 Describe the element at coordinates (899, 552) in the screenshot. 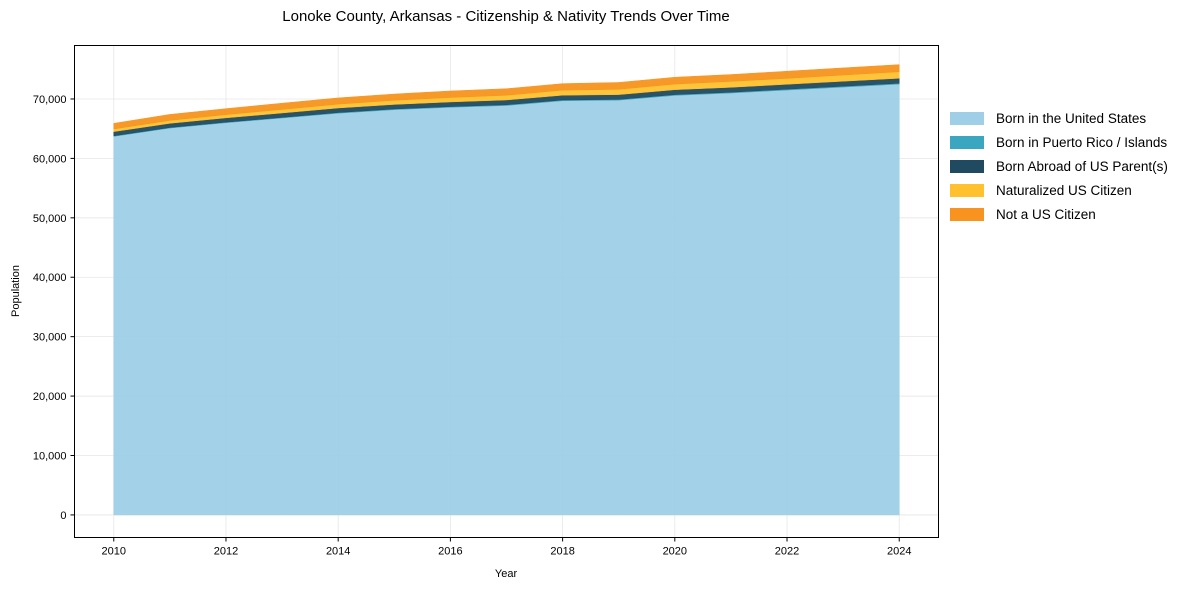

I see `x-tick-label: 2024` at that location.